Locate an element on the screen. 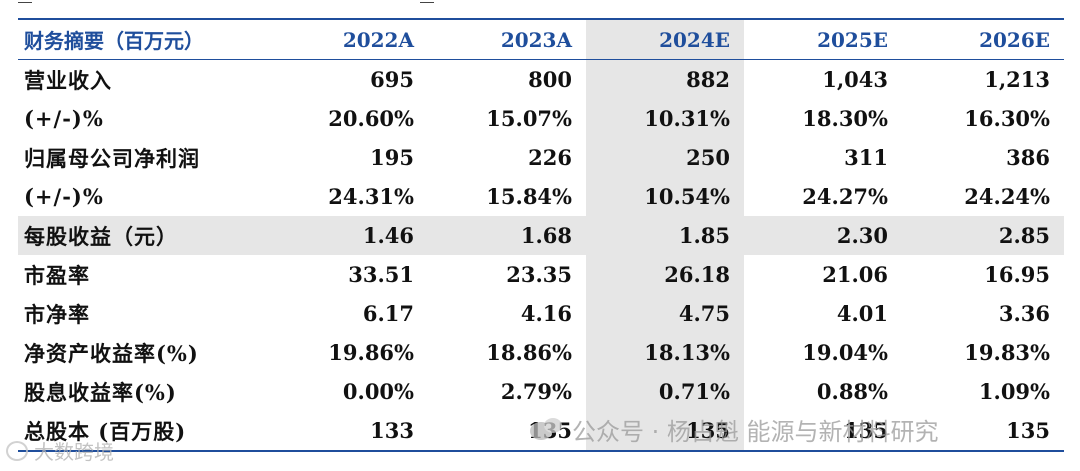  table-cell: 386 is located at coordinates (1028, 157).